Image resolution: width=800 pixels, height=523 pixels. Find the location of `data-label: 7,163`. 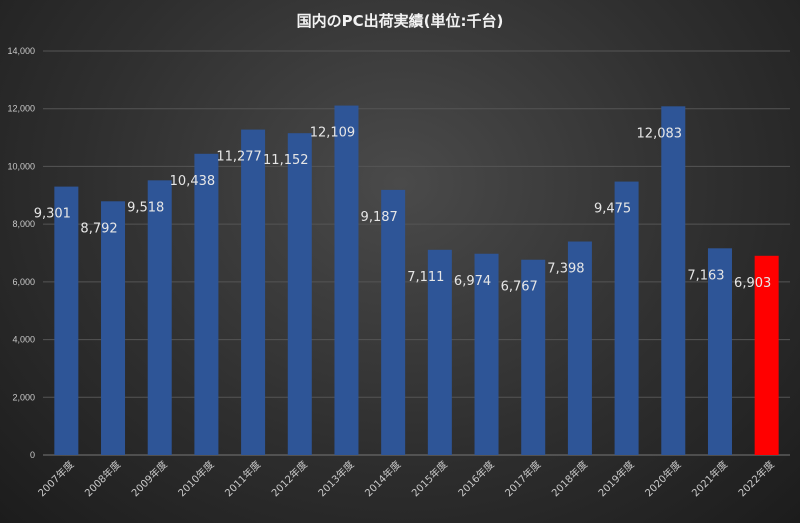

data-label: 7,163 is located at coordinates (705, 275).